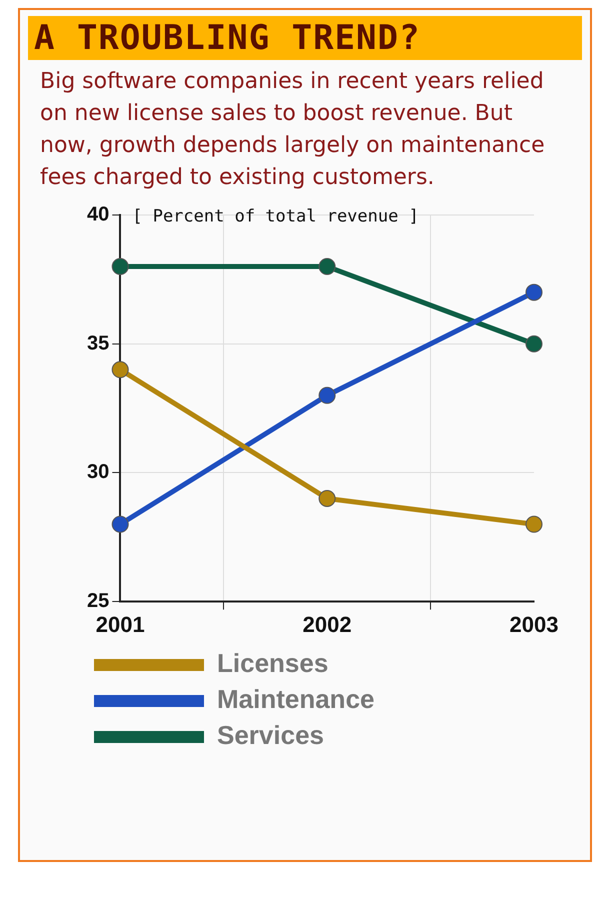 Image resolution: width=594 pixels, height=898 pixels. What do you see at coordinates (270, 735) in the screenshot?
I see `legend-label: Services` at bounding box center [270, 735].